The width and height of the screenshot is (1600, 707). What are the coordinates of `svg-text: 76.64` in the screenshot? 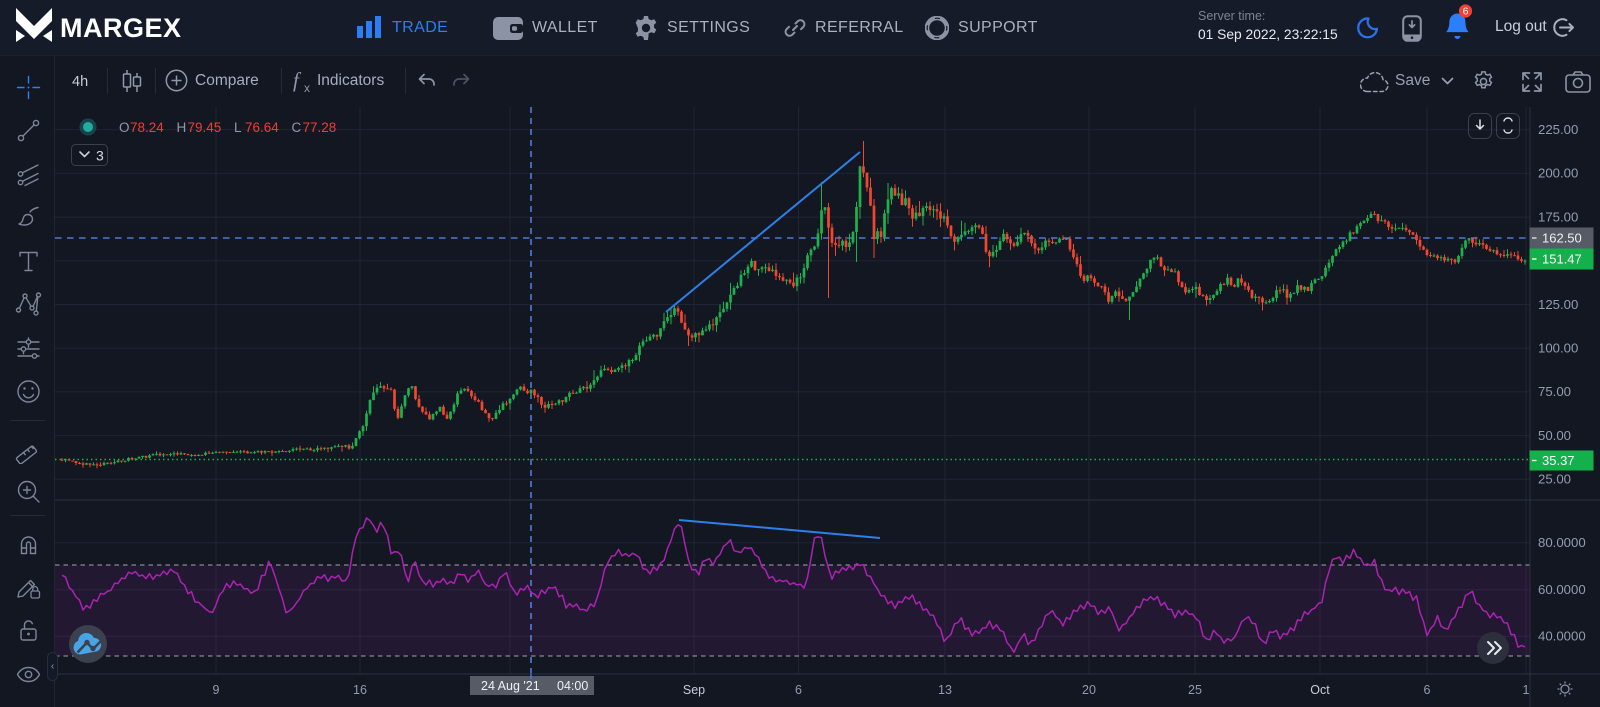 It's located at (262, 127).